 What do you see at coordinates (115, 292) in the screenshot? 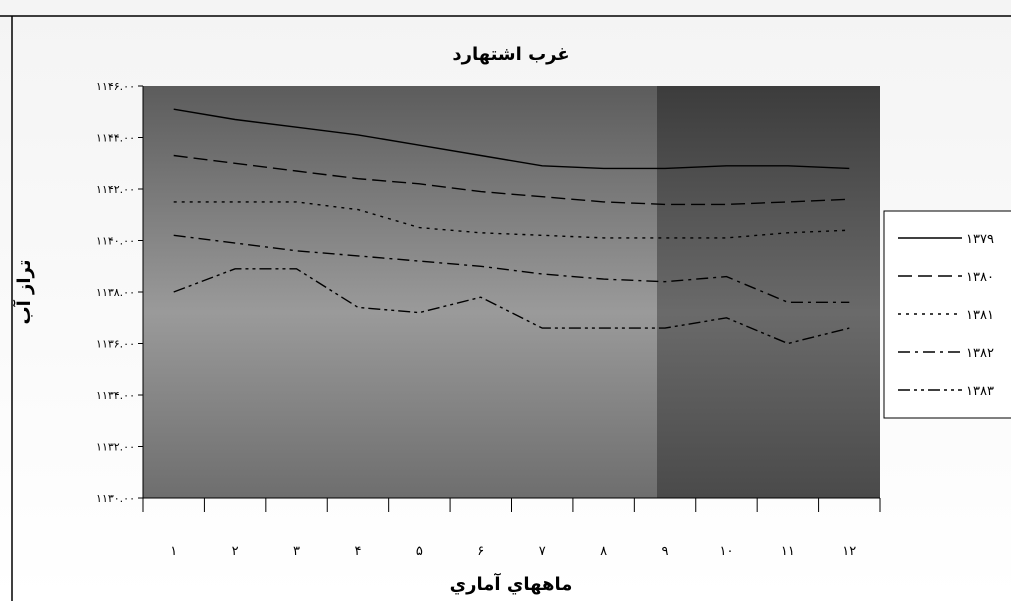
I see `y-tick-label: ۱۱۳۸.۰۰` at bounding box center [115, 292].